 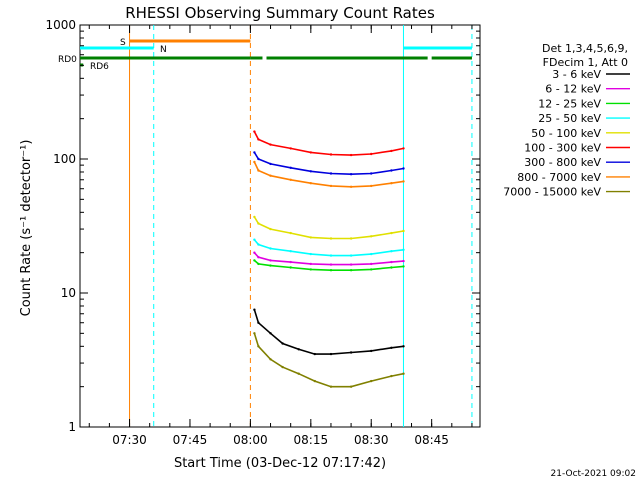 I want to click on y-axis-label: Count Rate (s⁻¹ detector⁻¹), so click(x=26, y=228).